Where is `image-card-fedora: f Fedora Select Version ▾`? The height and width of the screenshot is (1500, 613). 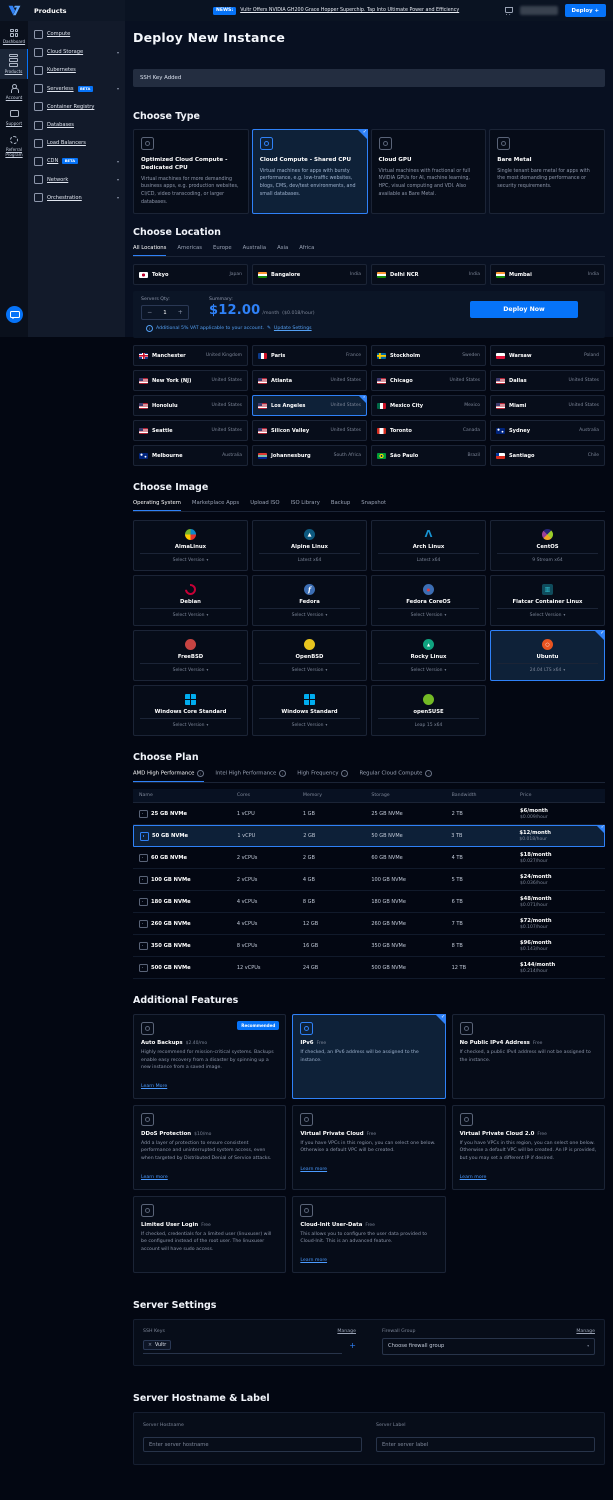 image-card-fedora: f Fedora Select Version ▾ is located at coordinates (309, 601).